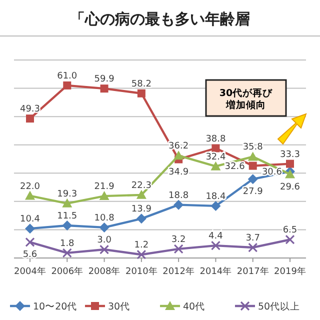  What do you see at coordinates (67, 243) in the screenshot?
I see `data-label: 1.8` at bounding box center [67, 243].